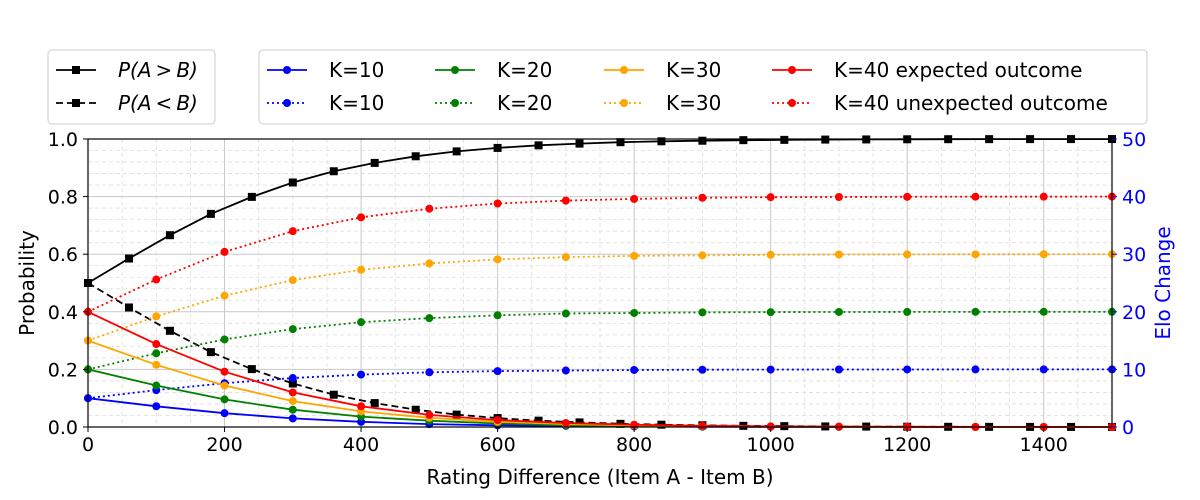  What do you see at coordinates (158, 103) in the screenshot?
I see `legend-label: P(A < B)` at bounding box center [158, 103].